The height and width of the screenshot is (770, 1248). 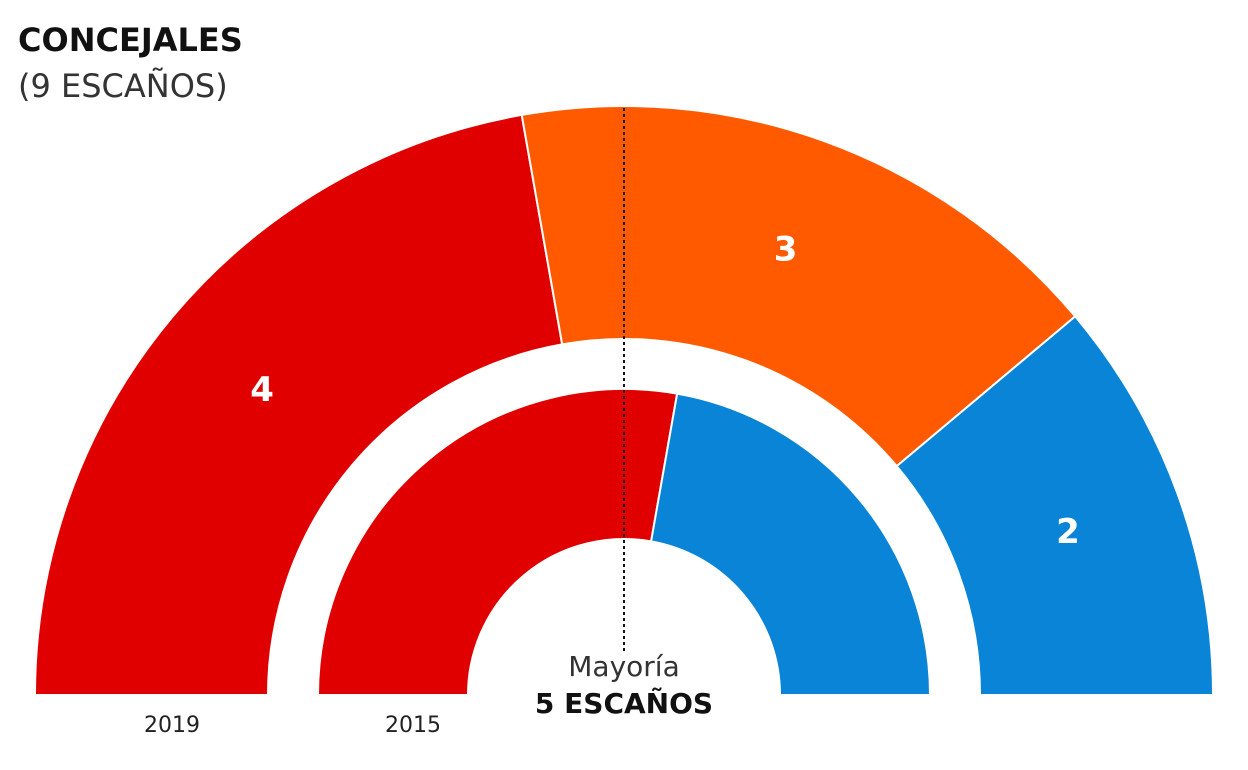 What do you see at coordinates (262, 390) in the screenshot?
I see `data-label: 4` at bounding box center [262, 390].